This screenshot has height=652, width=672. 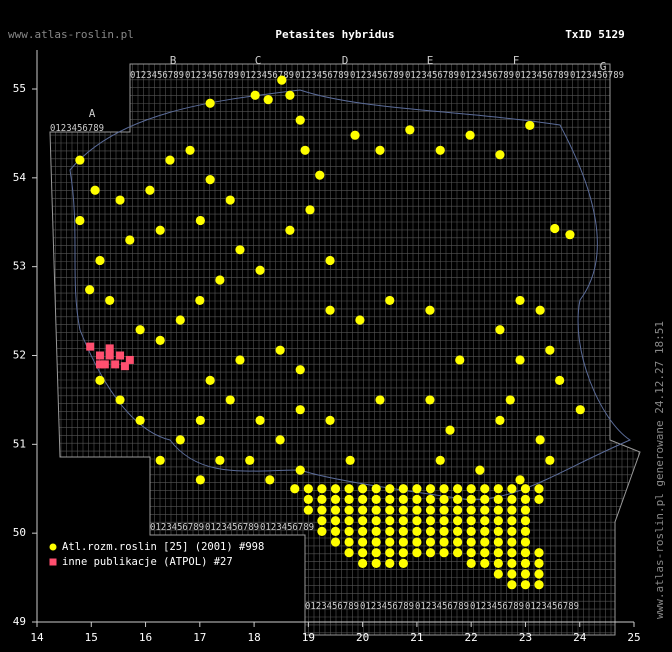 I want to click on x-tick-label: 18, so click(x=253, y=637).